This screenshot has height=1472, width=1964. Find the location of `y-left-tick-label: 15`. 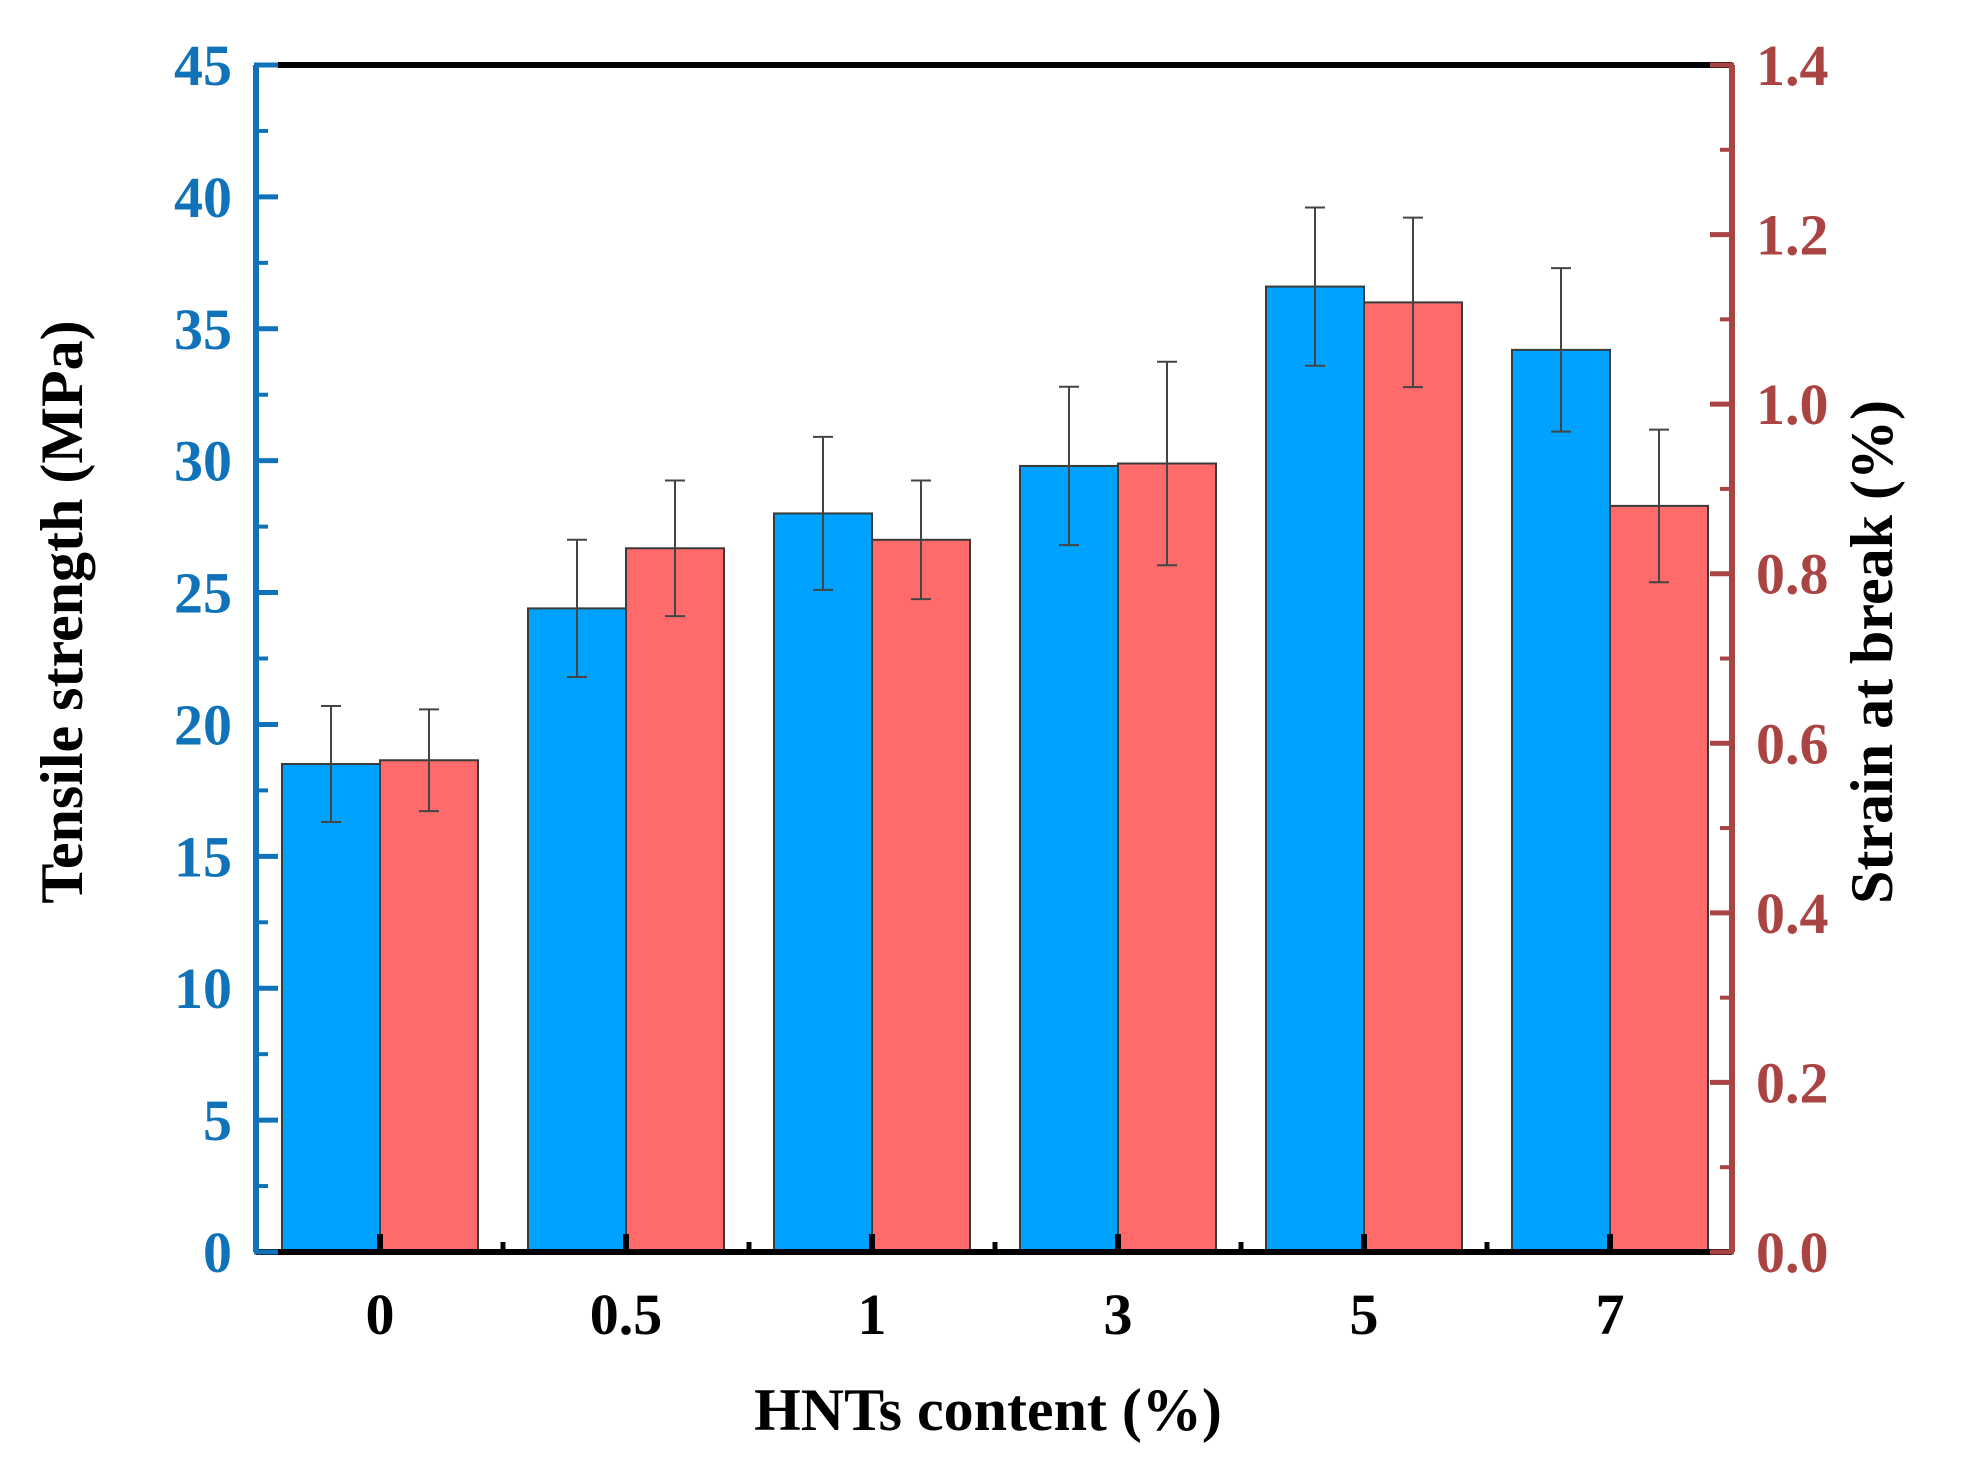

y-left-tick-label: 15 is located at coordinates (203, 856).